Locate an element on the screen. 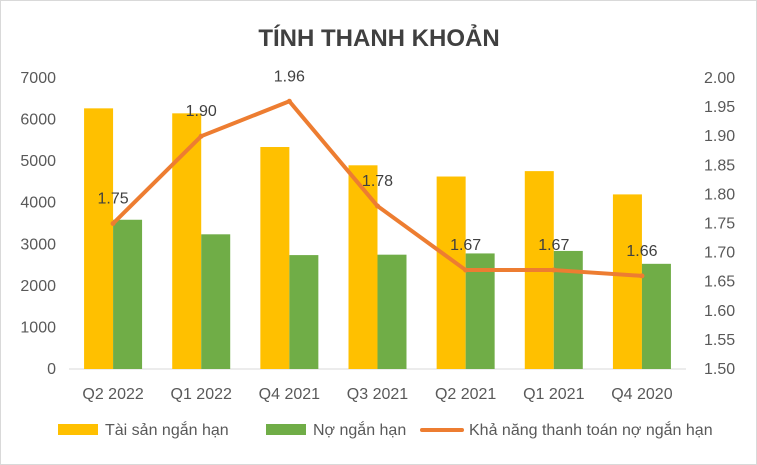 The width and height of the screenshot is (757, 465). legend-label: Tài sản ngắn hạn is located at coordinates (167, 429).